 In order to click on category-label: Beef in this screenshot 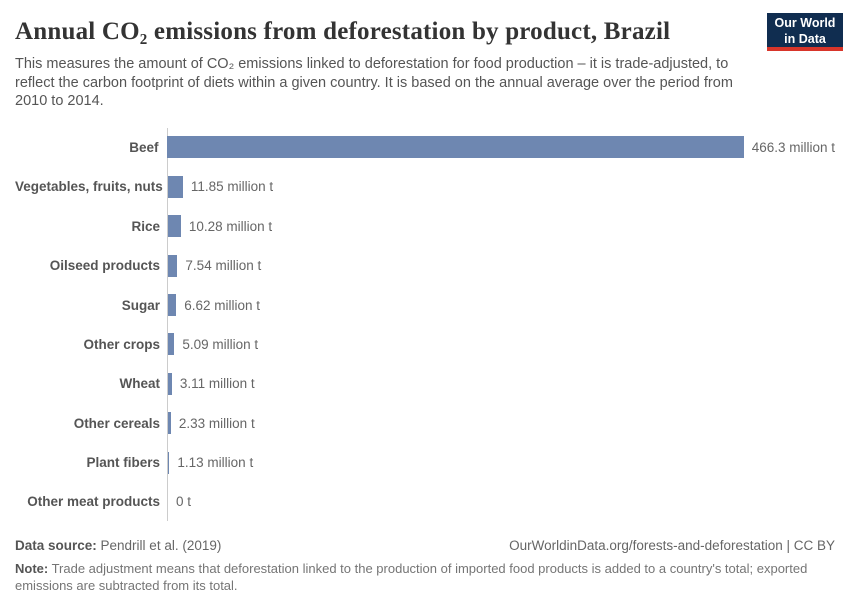, I will do `click(144, 147)`.